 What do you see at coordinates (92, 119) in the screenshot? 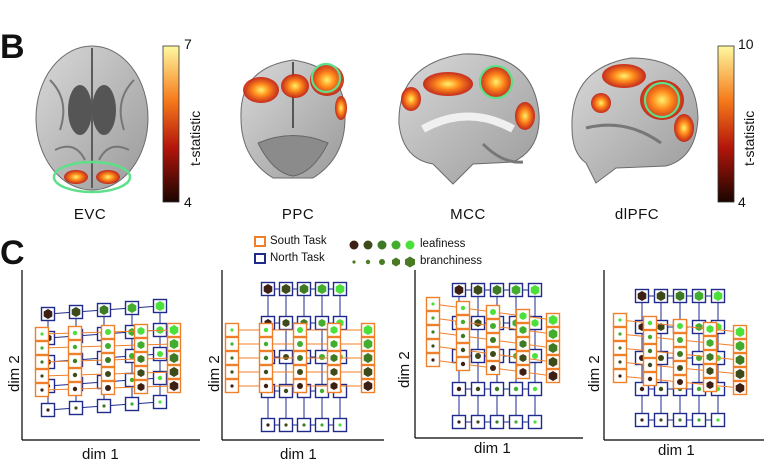
I see `evc-brain-image` at bounding box center [92, 119].